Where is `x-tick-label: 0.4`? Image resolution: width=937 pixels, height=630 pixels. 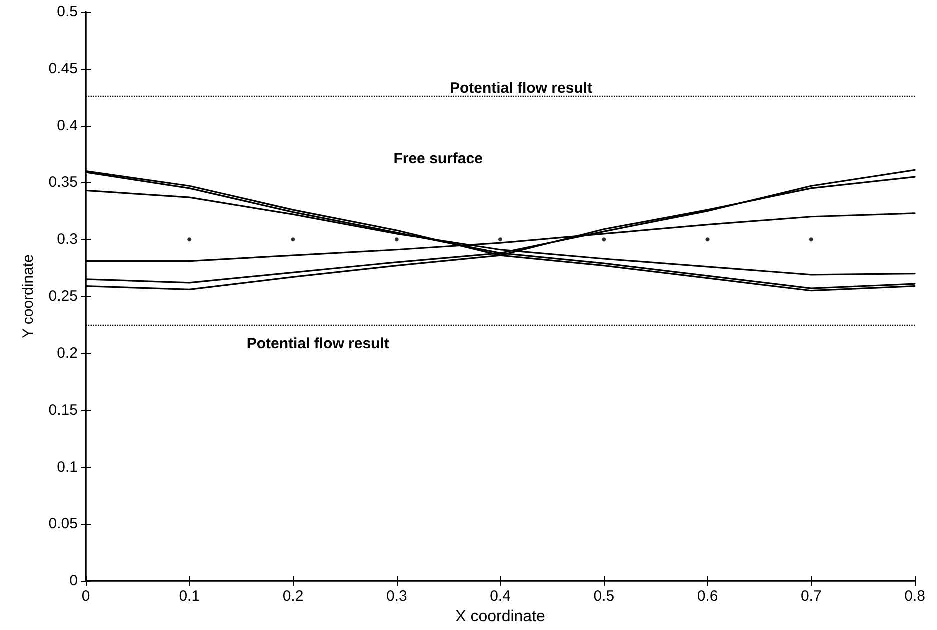
x-tick-label: 0.4 is located at coordinates (500, 597).